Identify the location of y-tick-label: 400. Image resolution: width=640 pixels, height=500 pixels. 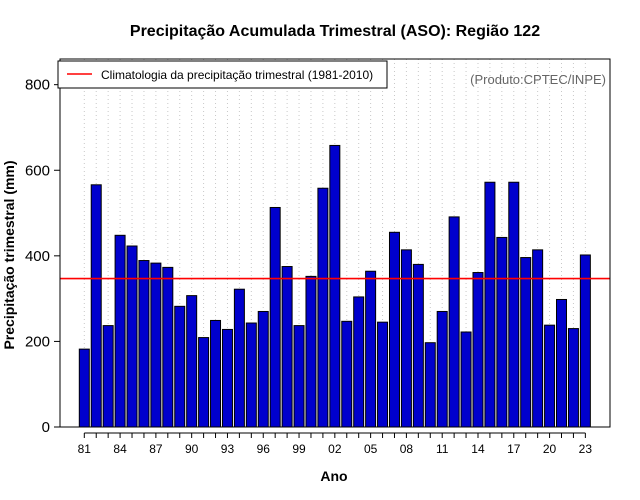
(37, 256).